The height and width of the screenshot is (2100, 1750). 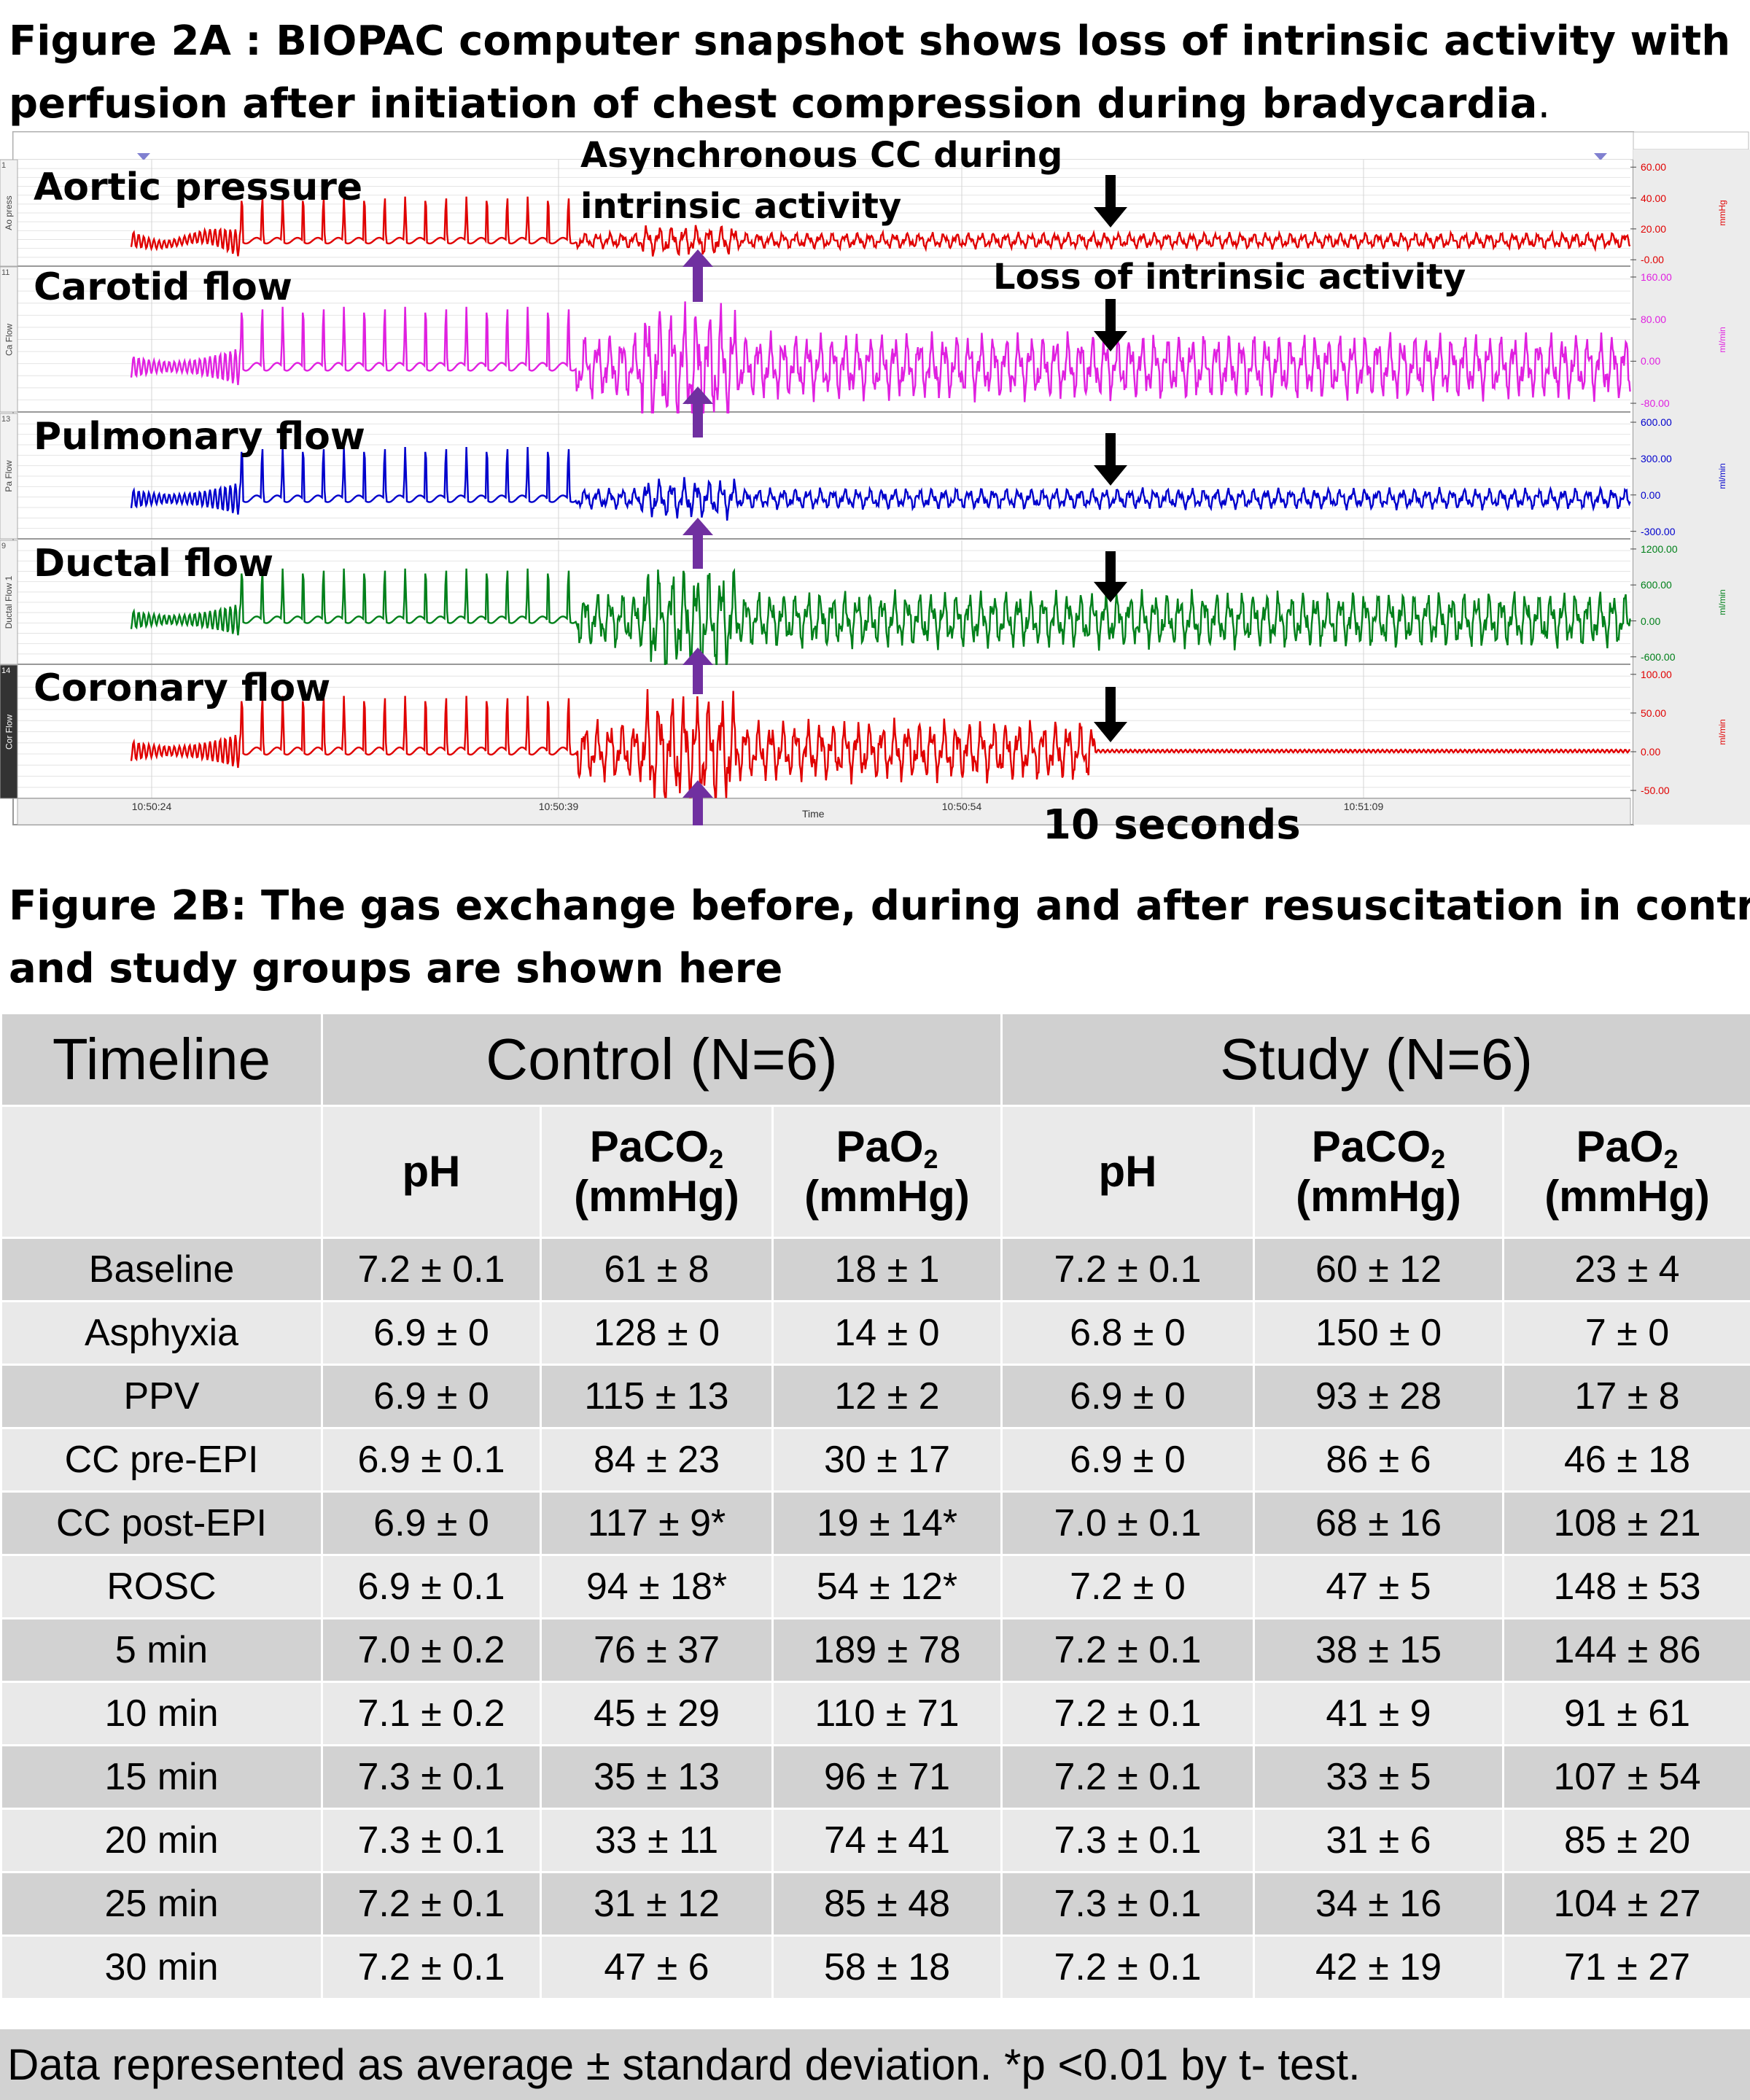 What do you see at coordinates (1110, 714) in the screenshot?
I see `down-arrow-icon` at bounding box center [1110, 714].